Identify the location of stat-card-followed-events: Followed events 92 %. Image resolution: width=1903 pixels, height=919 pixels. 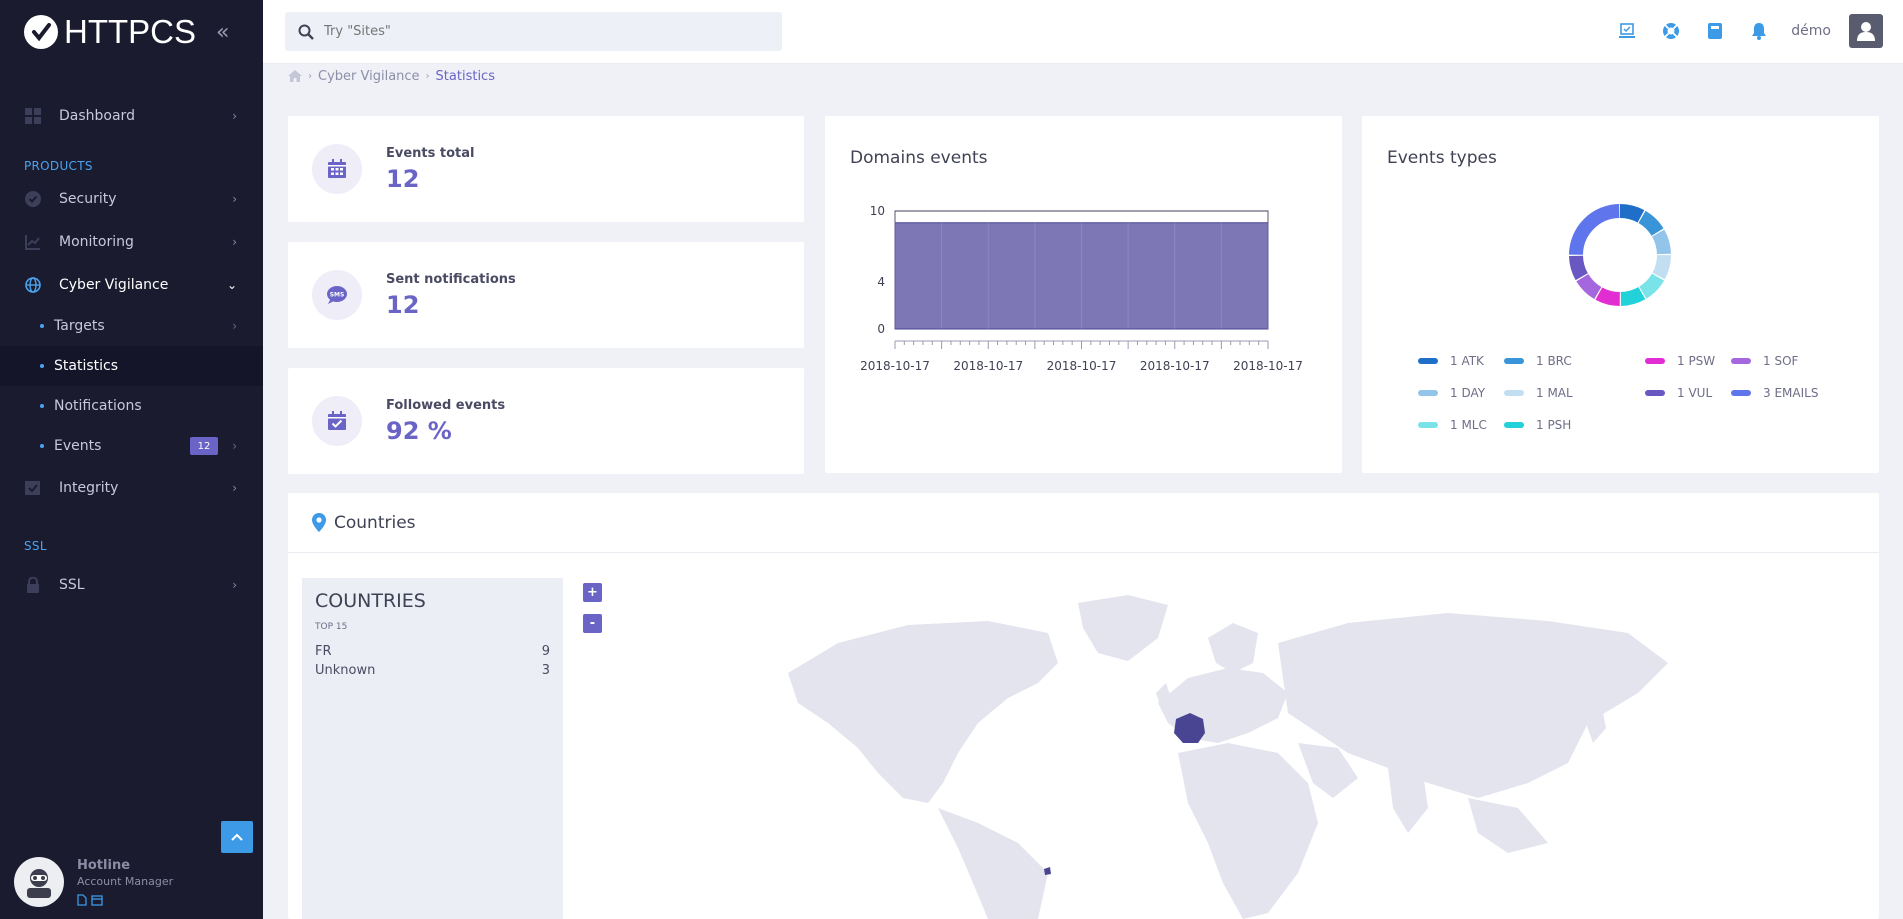
(546, 421).